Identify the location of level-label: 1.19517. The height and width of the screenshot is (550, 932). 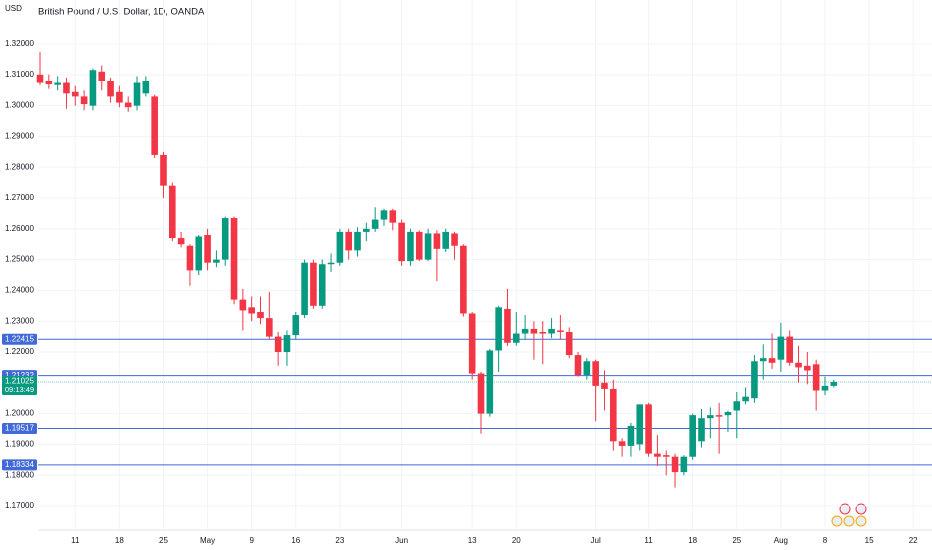
(19, 428).